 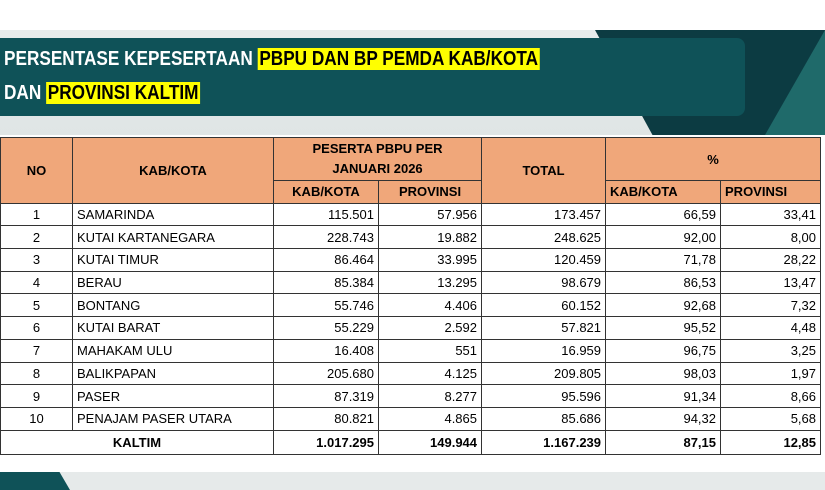 What do you see at coordinates (36, 305) in the screenshot?
I see `row-no: 5` at bounding box center [36, 305].